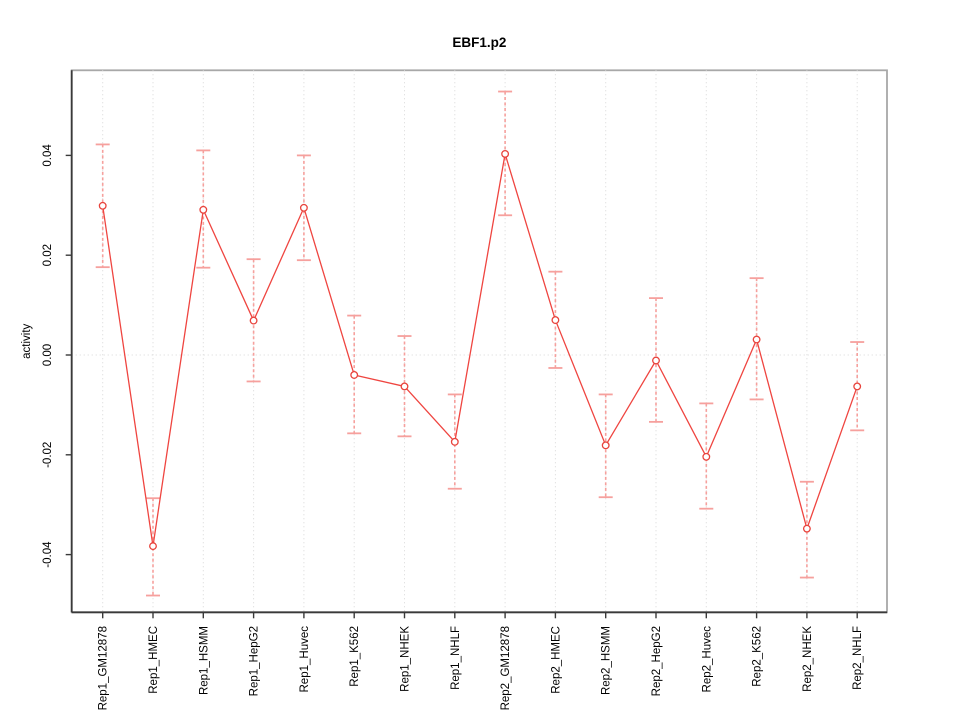 The image size is (960, 720). I want to click on x-tick-label: Rep1_HMEC, so click(154, 660).